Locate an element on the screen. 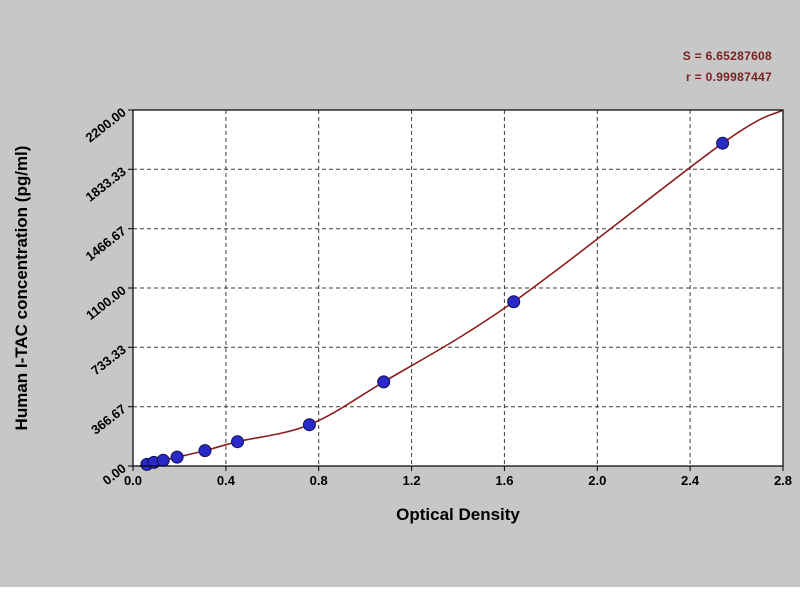 This screenshot has height=600, width=800. x-tick-label: 2.0 is located at coordinates (597, 480).